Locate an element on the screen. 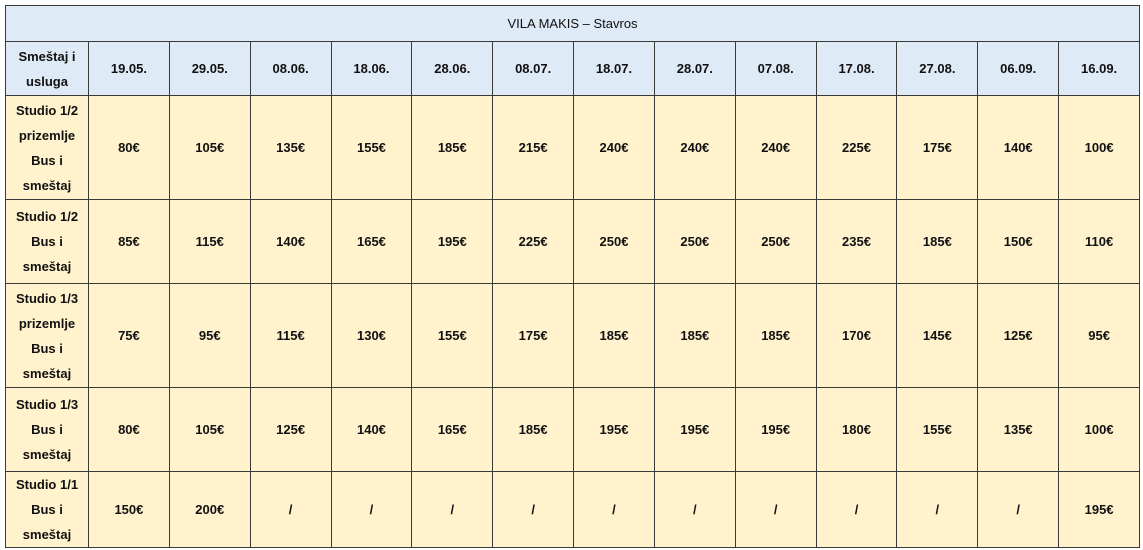 The height and width of the screenshot is (550, 1143). date-header: 27.08. is located at coordinates (937, 68).